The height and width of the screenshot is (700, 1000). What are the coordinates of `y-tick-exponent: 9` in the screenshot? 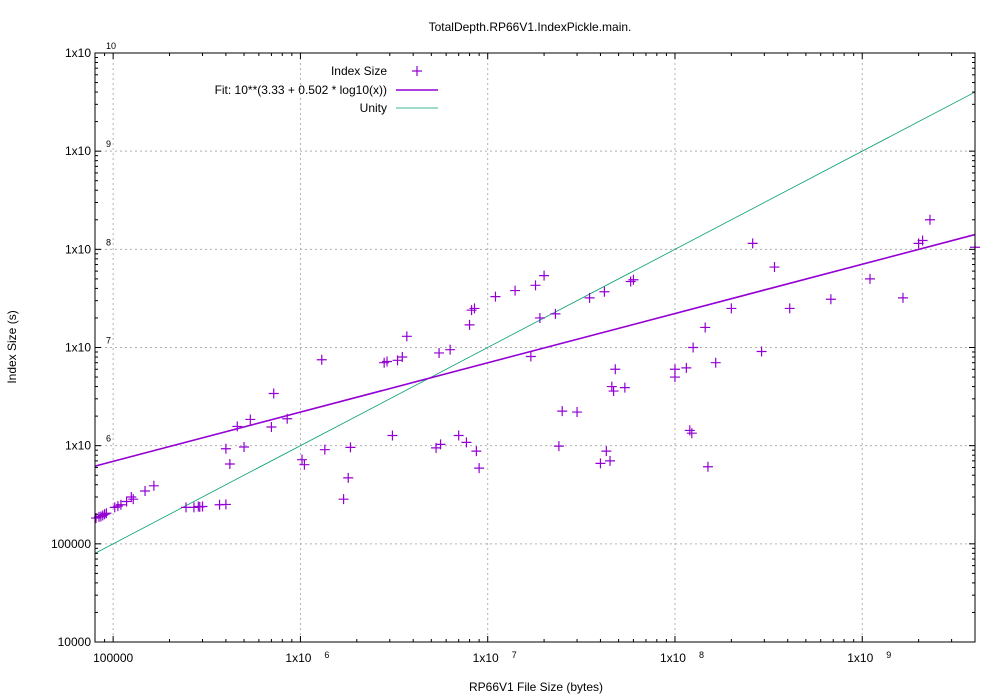 It's located at (108, 144).